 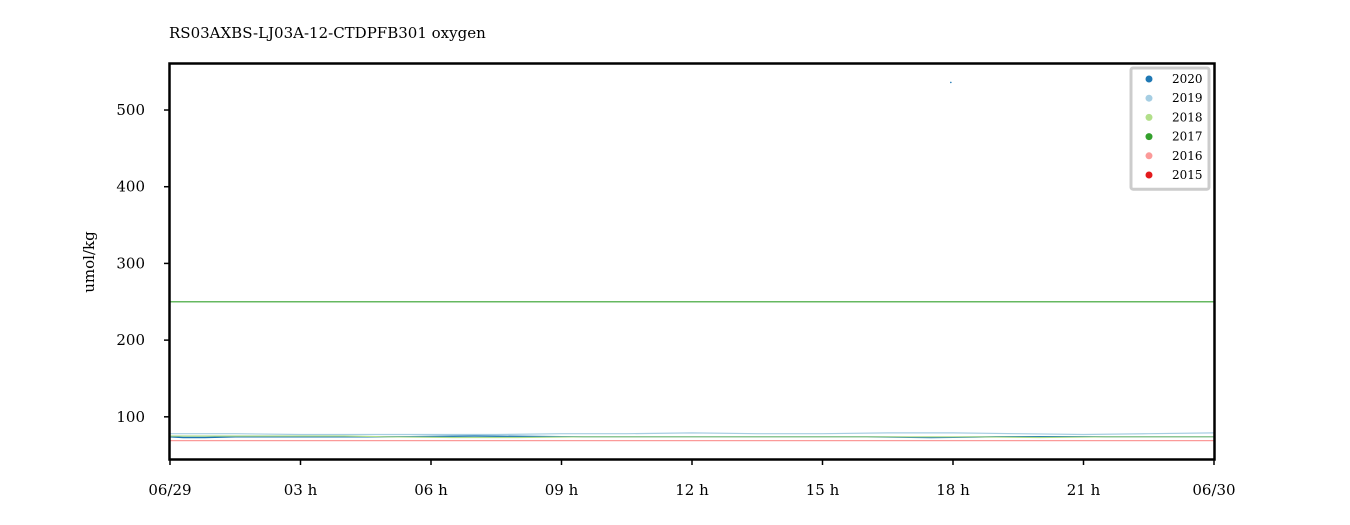 I want to click on legend-marker-2020, so click(x=1149, y=79).